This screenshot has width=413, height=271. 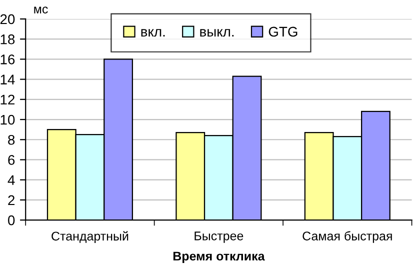 What do you see at coordinates (347, 237) in the screenshot?
I see `x-tick-label: Самая быстрая` at bounding box center [347, 237].